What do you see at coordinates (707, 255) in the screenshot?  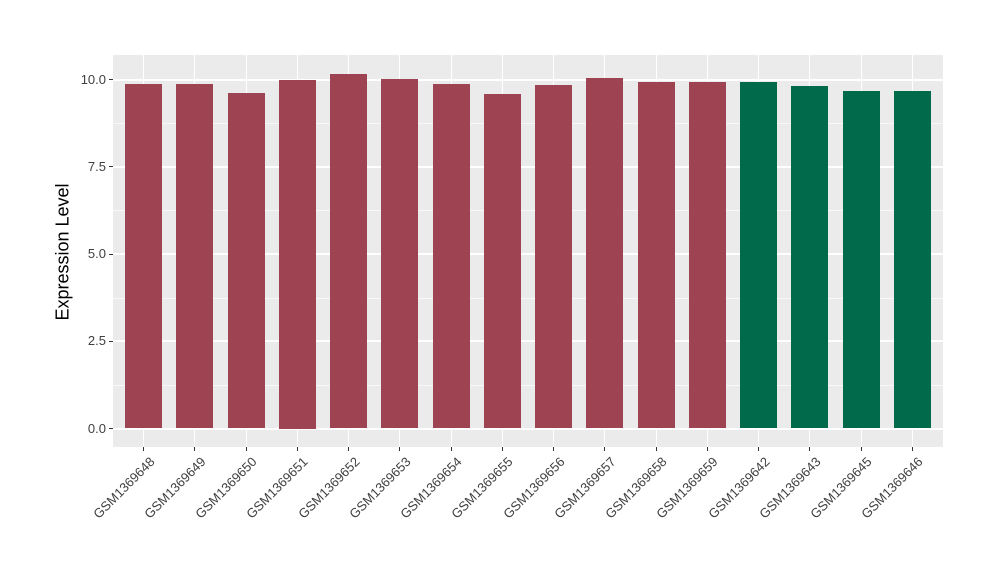 I see `bar-GSM1369659` at bounding box center [707, 255].